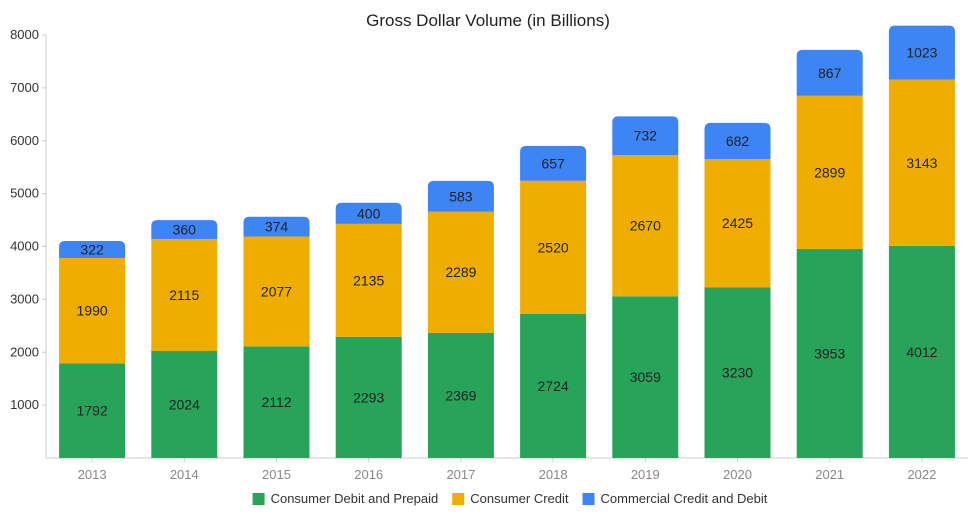  I want to click on bar-value-label: 2425, so click(737, 223).